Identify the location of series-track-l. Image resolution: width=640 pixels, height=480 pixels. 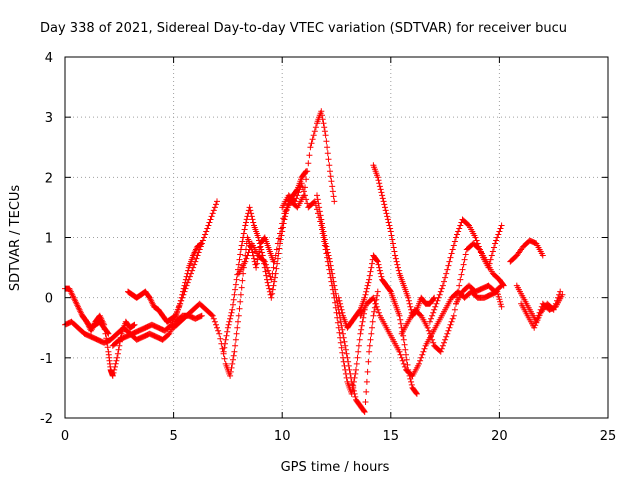
(404, 240).